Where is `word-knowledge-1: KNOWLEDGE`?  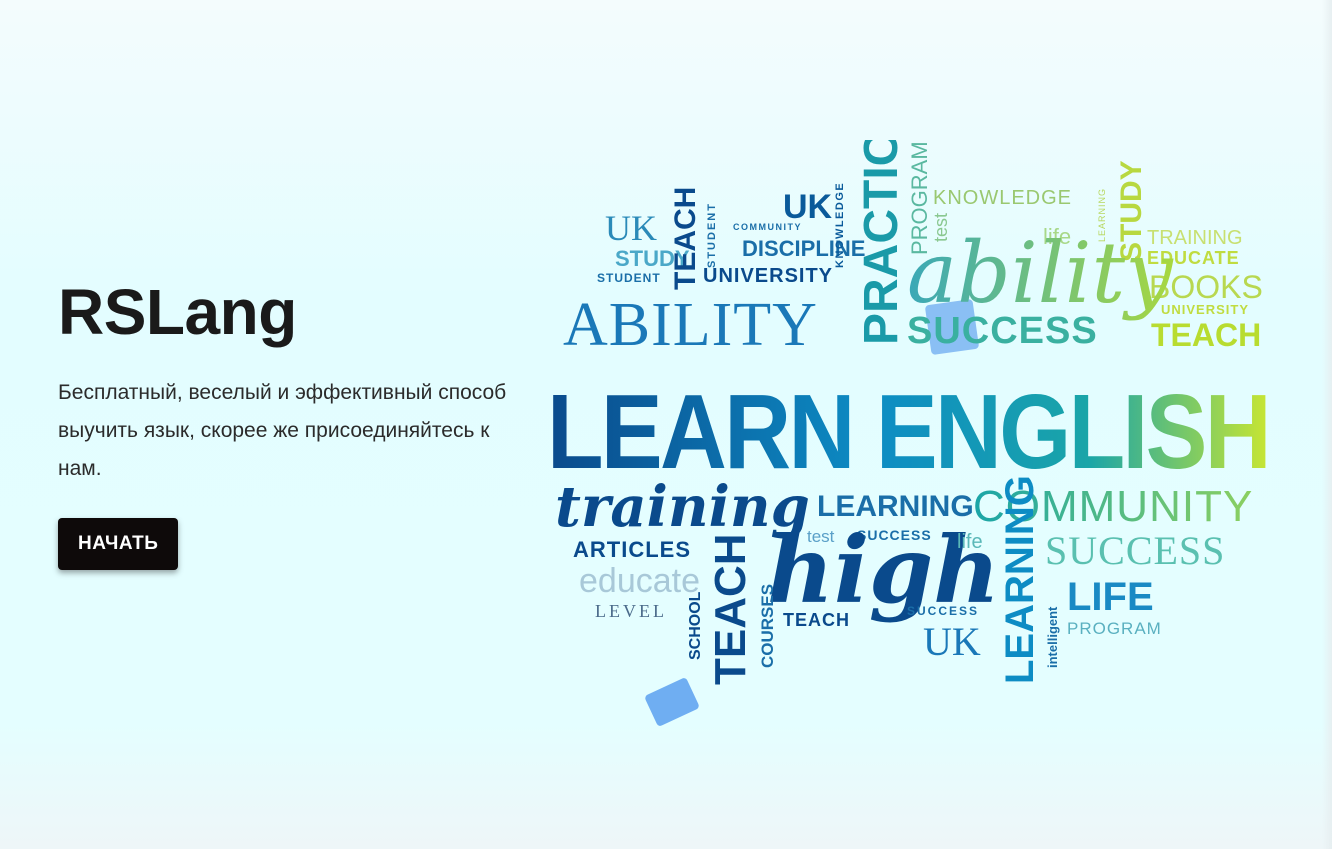 word-knowledge-1: KNOWLEDGE is located at coordinates (840, 225).